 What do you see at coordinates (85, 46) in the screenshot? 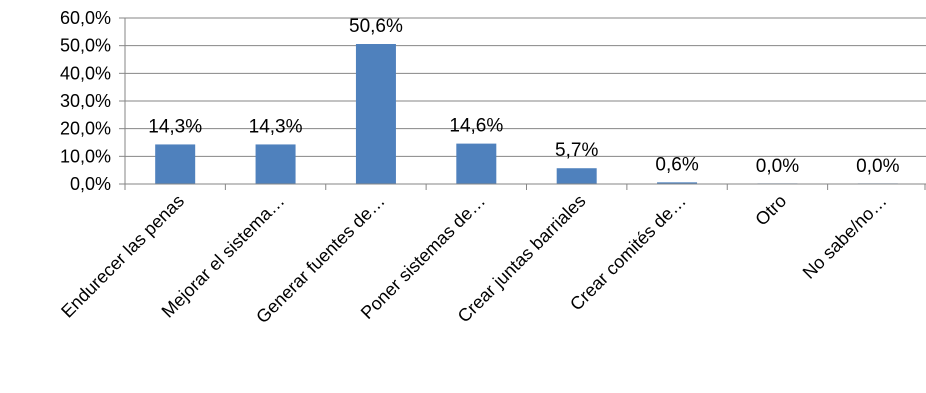
I see `y-tick-label: 50,0%` at bounding box center [85, 46].